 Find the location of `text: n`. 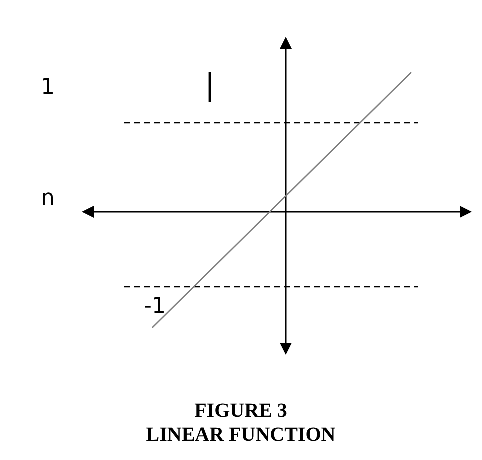

text: n is located at coordinates (48, 198).